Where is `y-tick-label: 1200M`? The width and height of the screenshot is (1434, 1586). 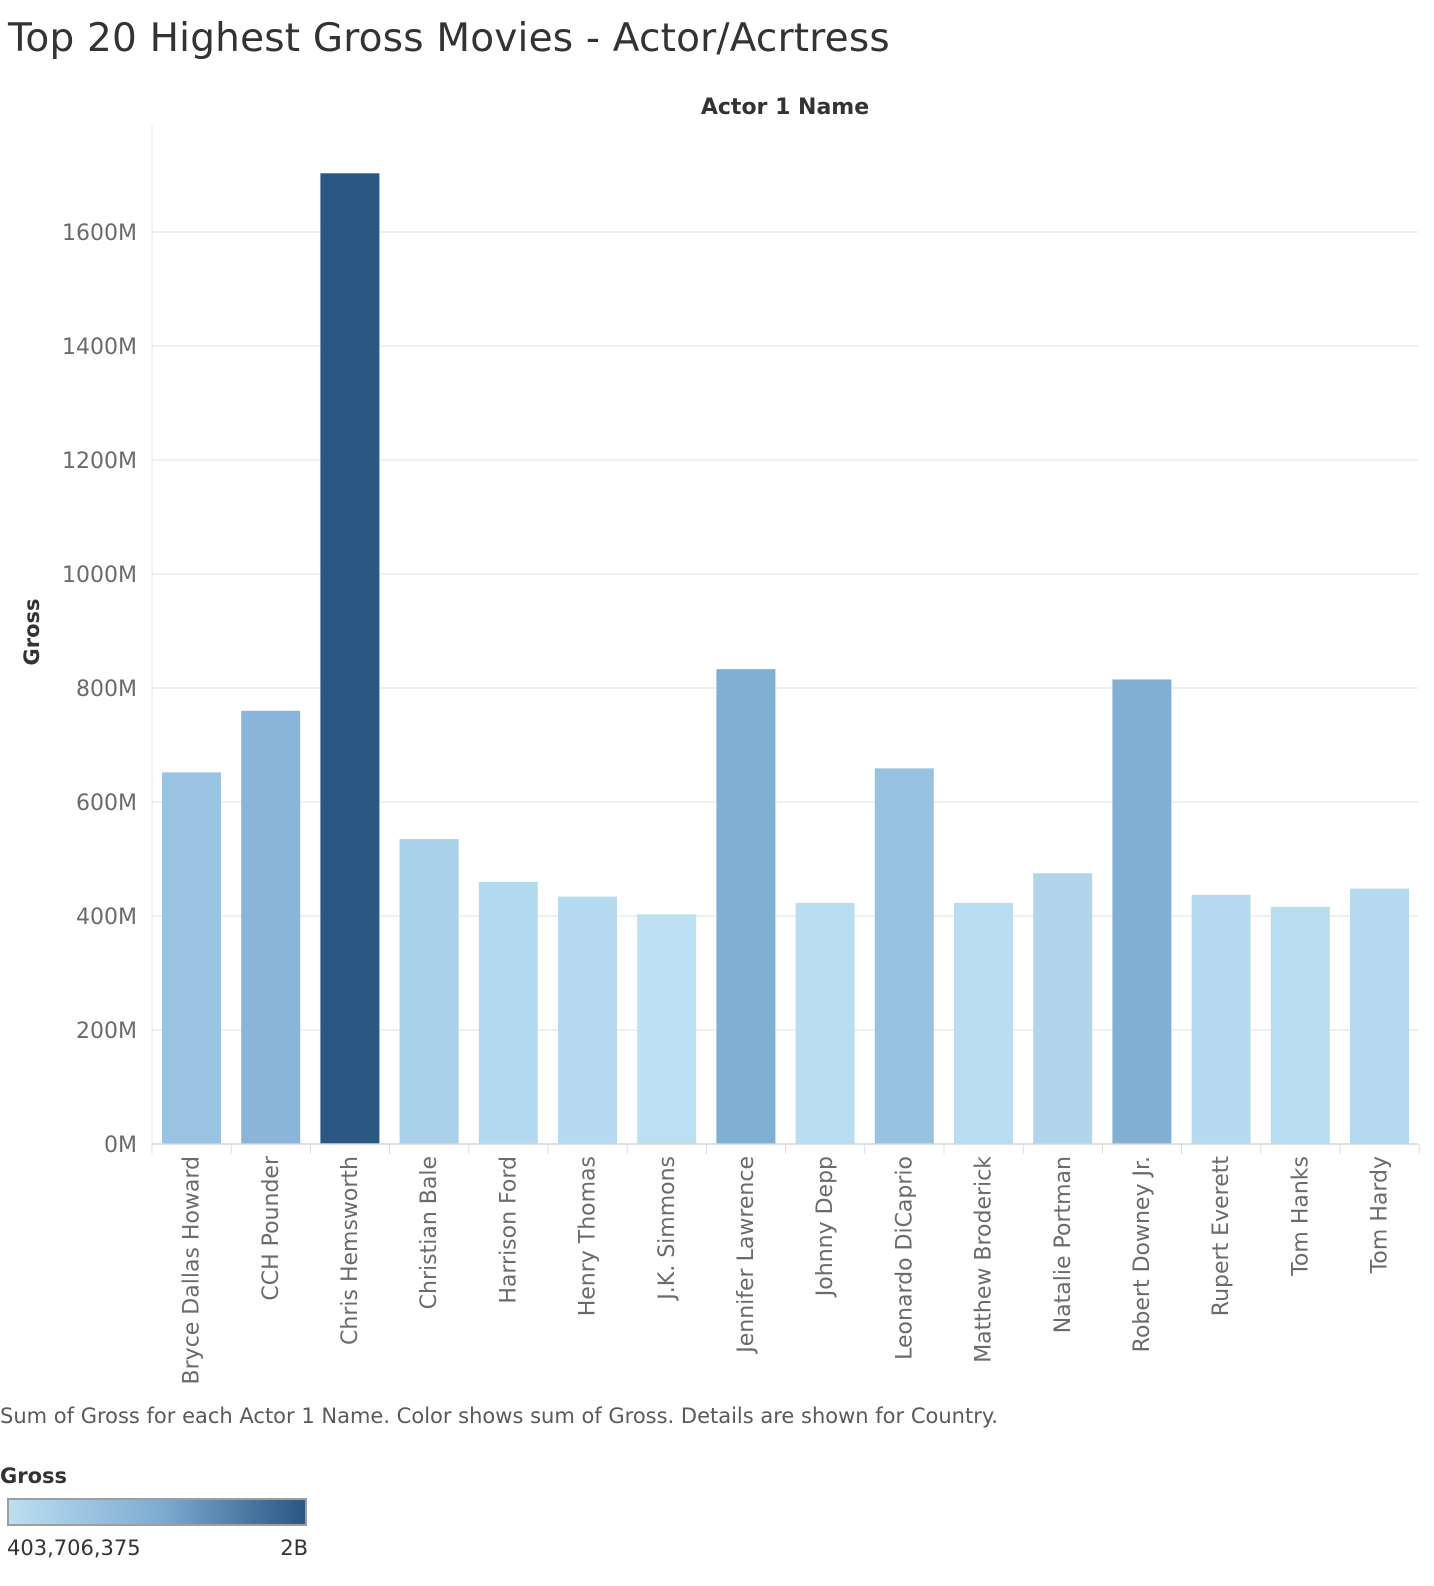 y-tick-label: 1200M is located at coordinates (99, 461).